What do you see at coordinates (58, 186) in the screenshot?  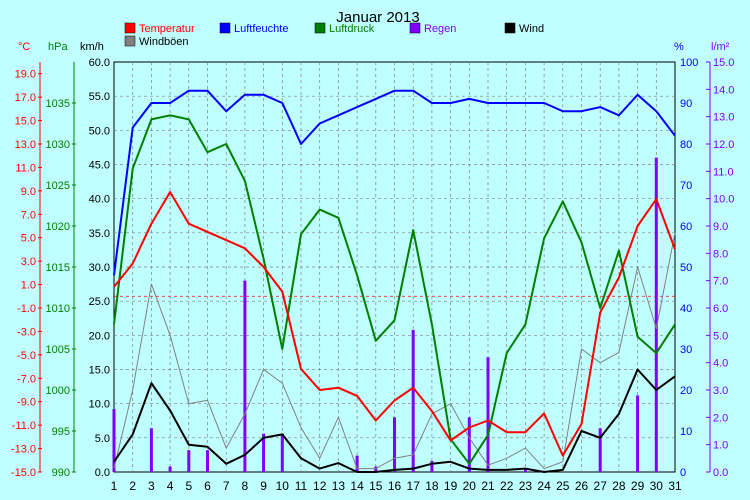 I see `pressure-tick: 1025` at bounding box center [58, 186].